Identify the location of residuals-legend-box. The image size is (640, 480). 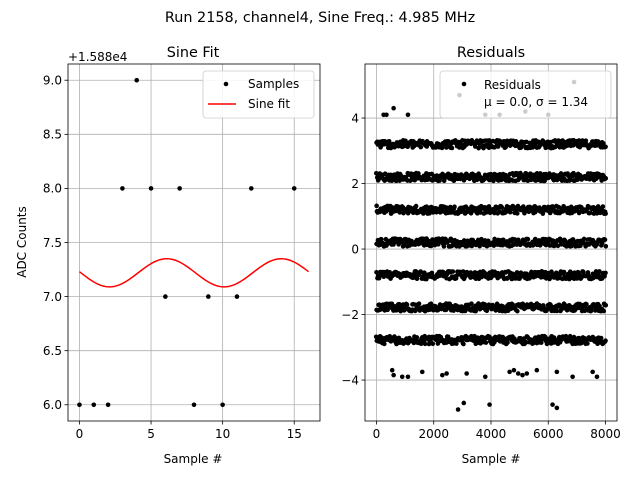
(525, 94).